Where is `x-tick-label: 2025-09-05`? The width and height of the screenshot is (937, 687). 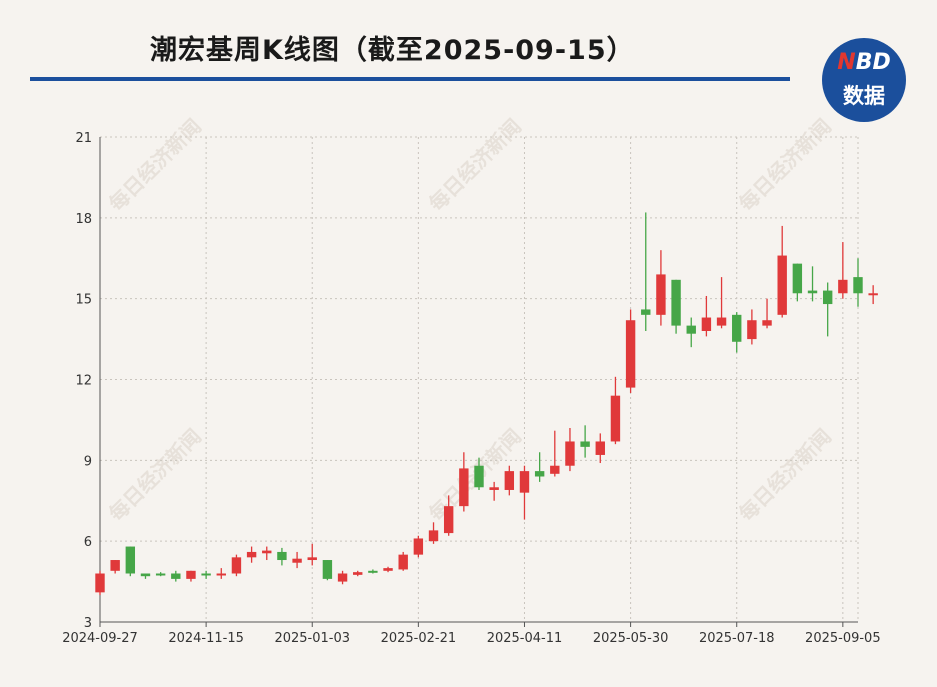 x-tick-label: 2025-09-05 is located at coordinates (843, 638).